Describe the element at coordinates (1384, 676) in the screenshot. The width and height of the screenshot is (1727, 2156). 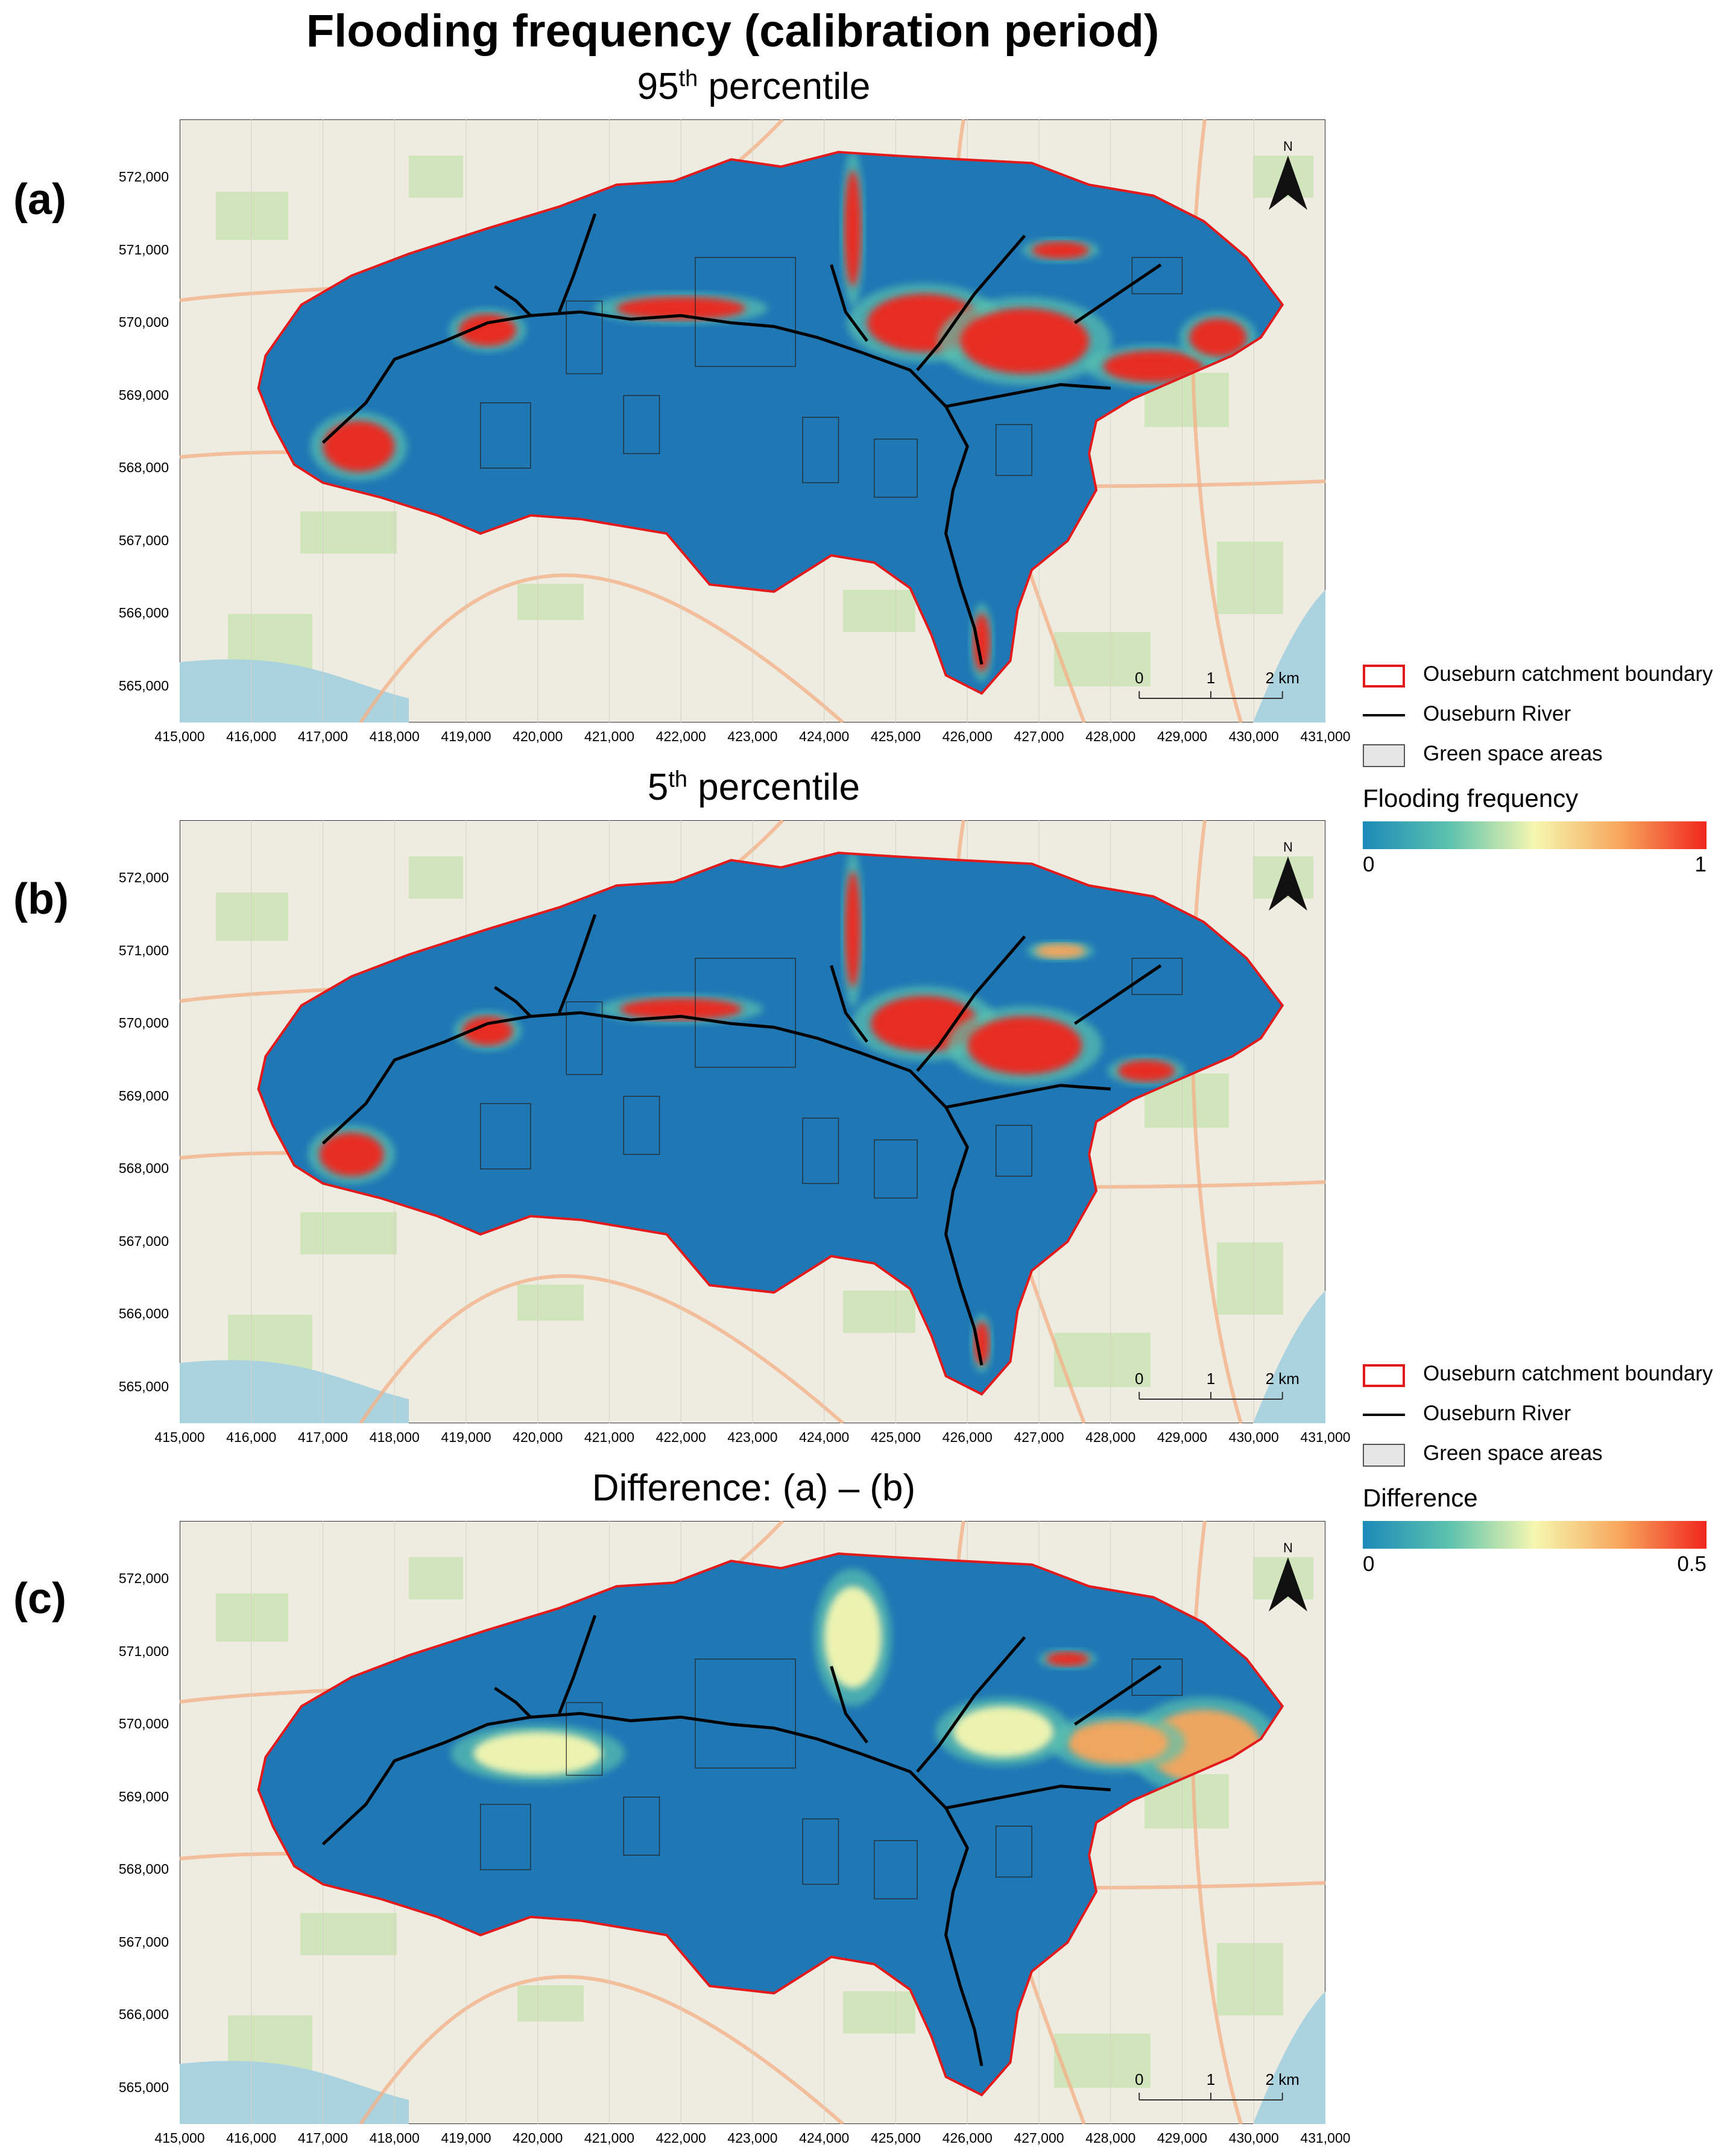
I see `boundary-swatch` at that location.